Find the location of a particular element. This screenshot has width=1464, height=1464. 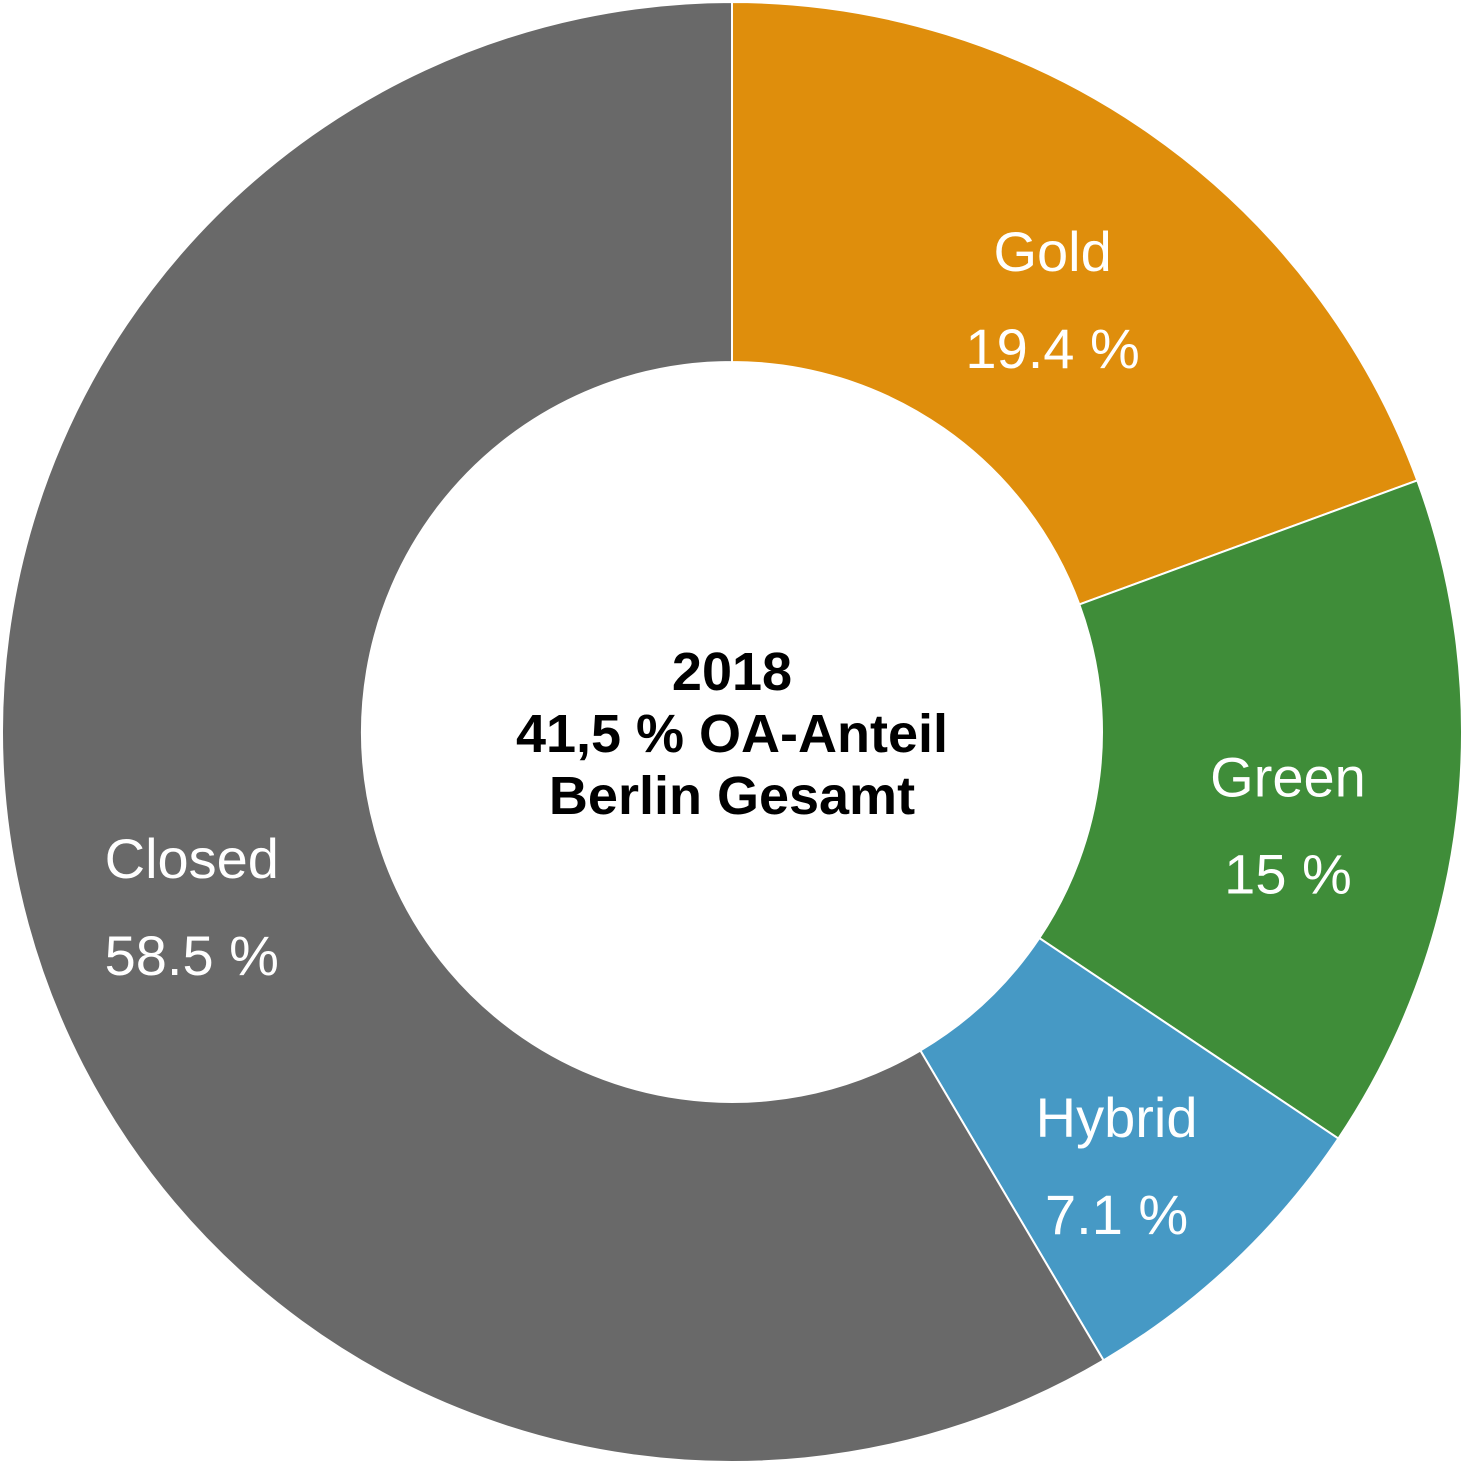

slice-value-gold: 19.4 % is located at coordinates (1052, 348).